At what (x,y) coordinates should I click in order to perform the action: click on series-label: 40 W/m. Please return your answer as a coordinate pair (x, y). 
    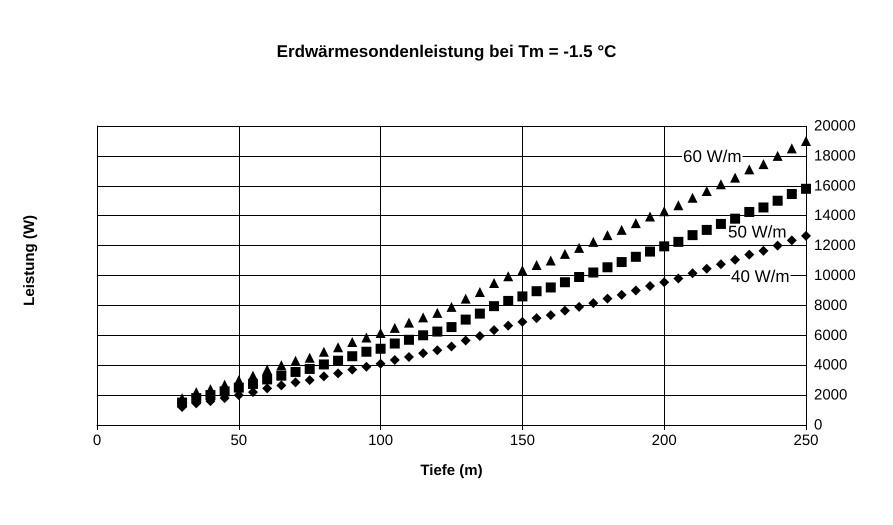
    Looking at the image, I should click on (760, 276).